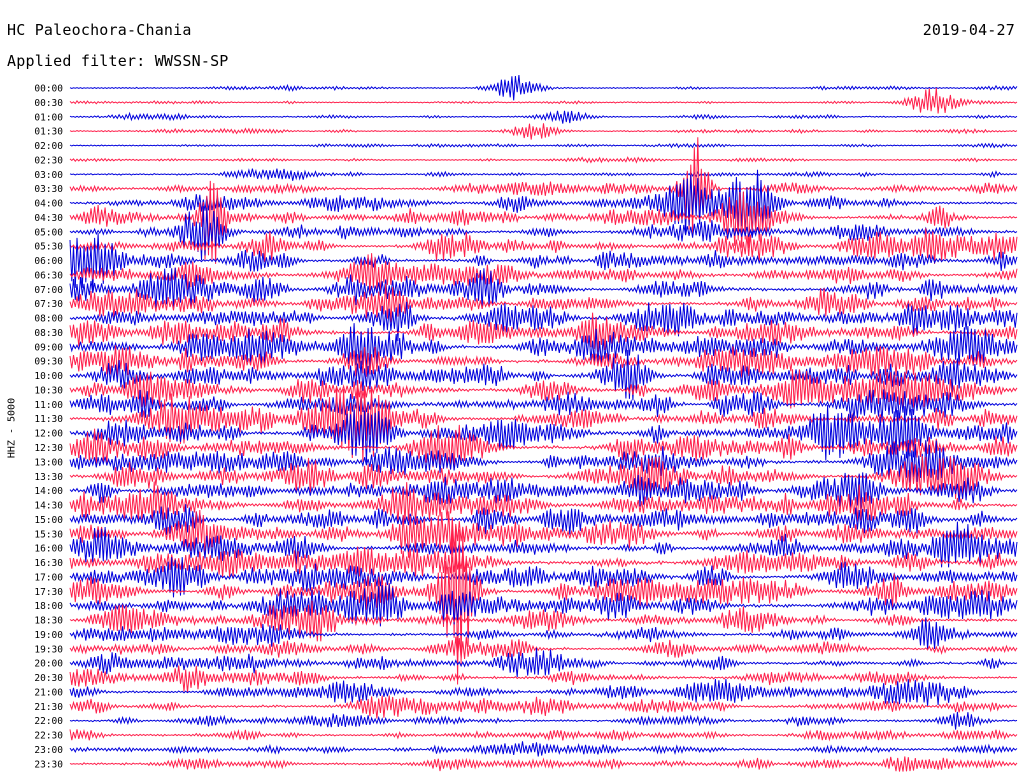 The height and width of the screenshot is (780, 1024). I want to click on row-time-label: 05:30, so click(48, 247).